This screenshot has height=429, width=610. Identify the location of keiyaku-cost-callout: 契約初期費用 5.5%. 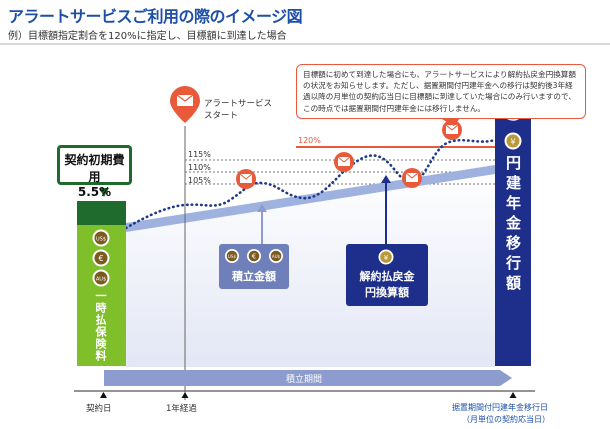
(94, 172).